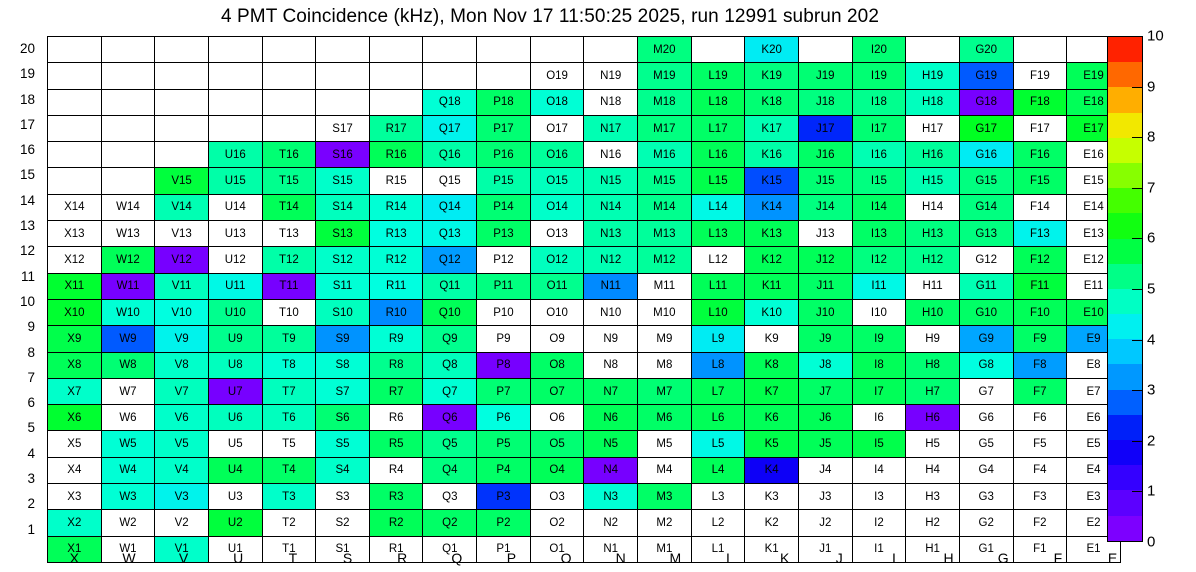 The height and width of the screenshot is (572, 1196). I want to click on heatmap-cell: R4, so click(396, 470).